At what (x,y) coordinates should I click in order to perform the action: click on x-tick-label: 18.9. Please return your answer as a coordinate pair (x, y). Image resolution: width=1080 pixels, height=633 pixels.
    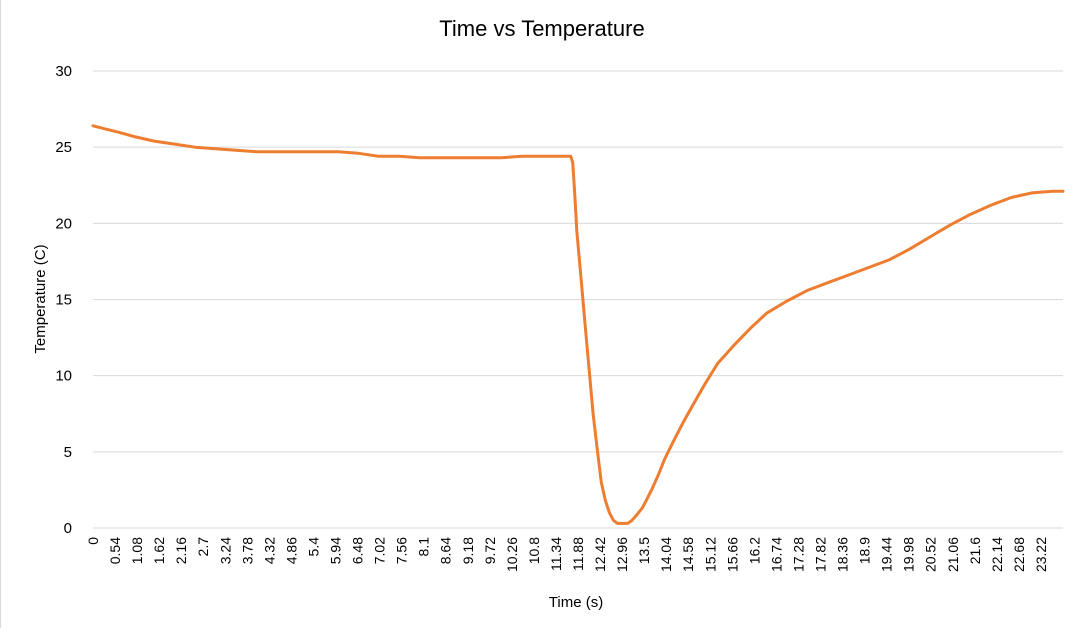
    Looking at the image, I should click on (865, 550).